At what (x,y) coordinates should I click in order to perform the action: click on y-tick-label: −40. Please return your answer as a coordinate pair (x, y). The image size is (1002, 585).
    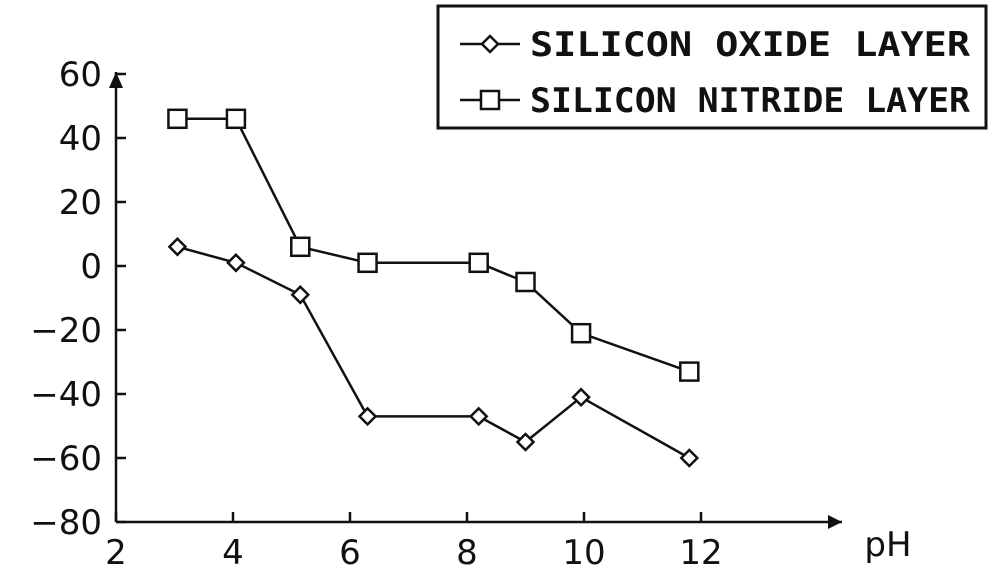
    Looking at the image, I should click on (66, 395).